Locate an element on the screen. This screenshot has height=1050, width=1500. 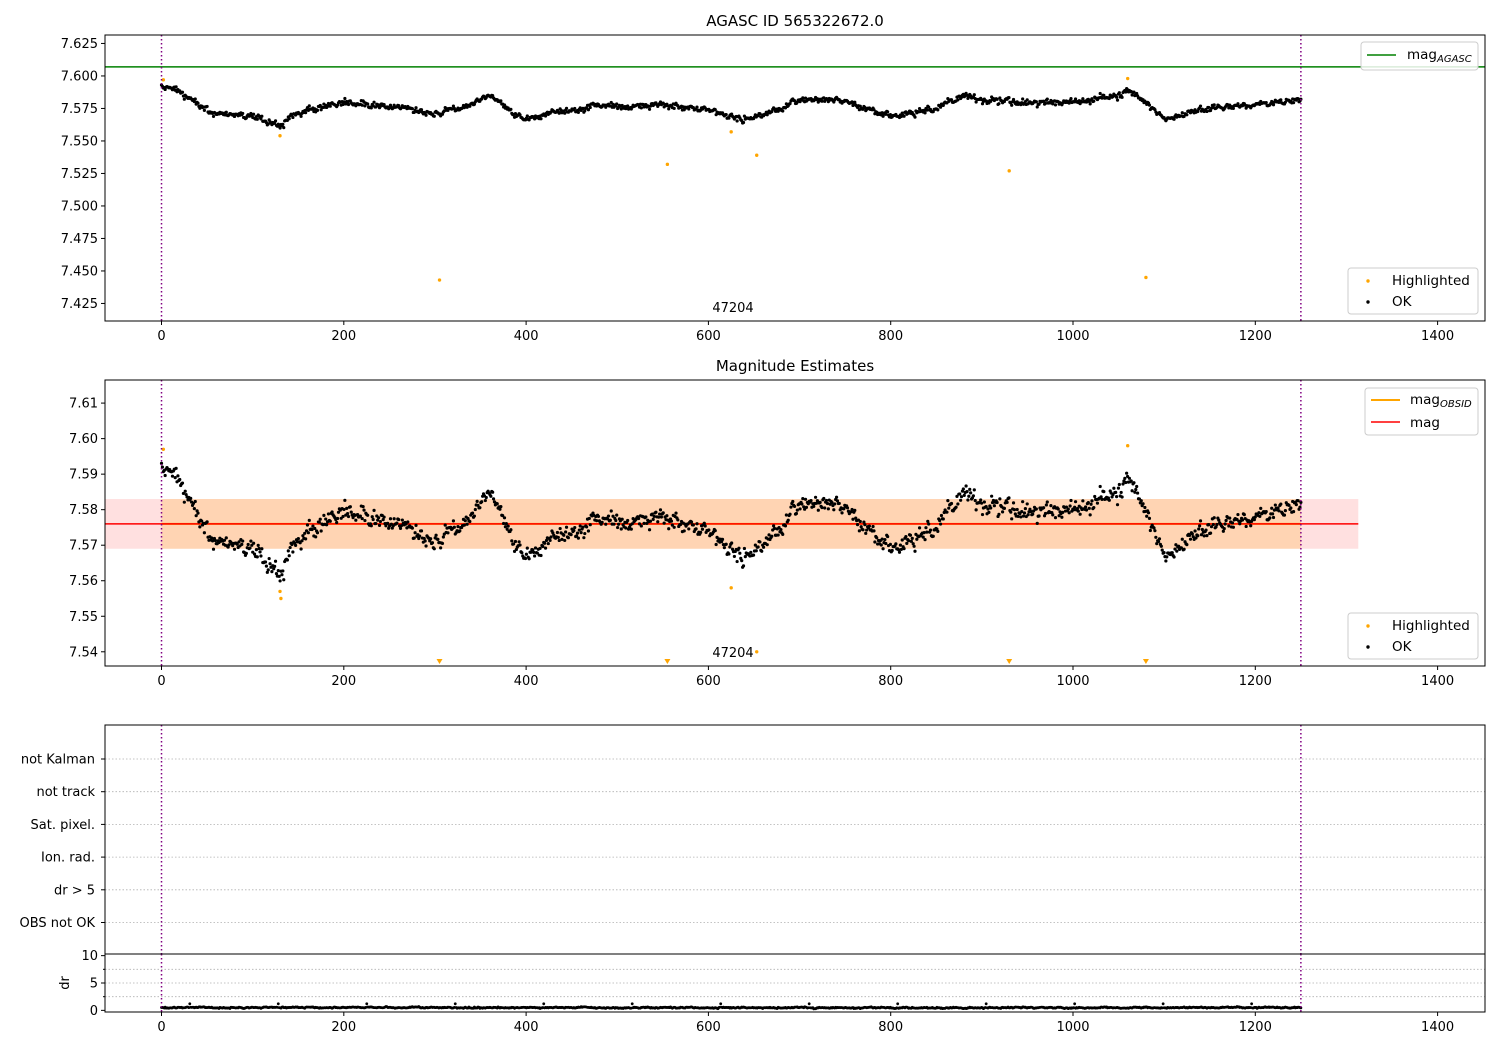
x-tick-label: 400 is located at coordinates (526, 1027).